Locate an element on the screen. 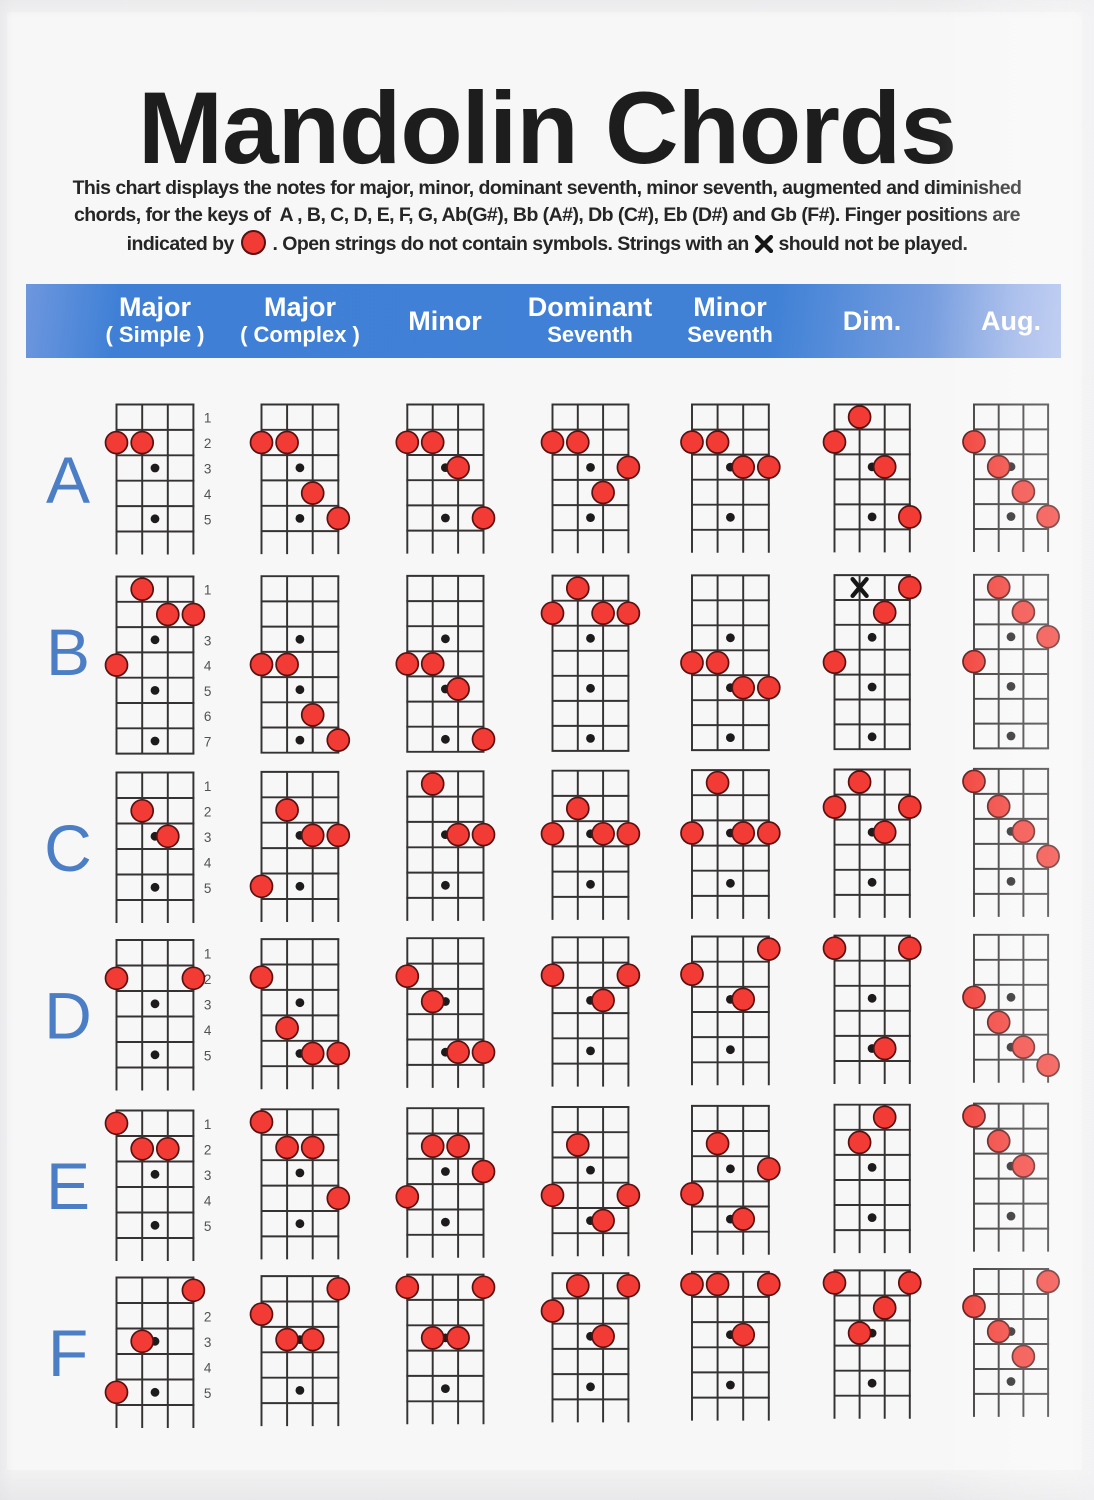  svg-text: 7 is located at coordinates (208, 742).